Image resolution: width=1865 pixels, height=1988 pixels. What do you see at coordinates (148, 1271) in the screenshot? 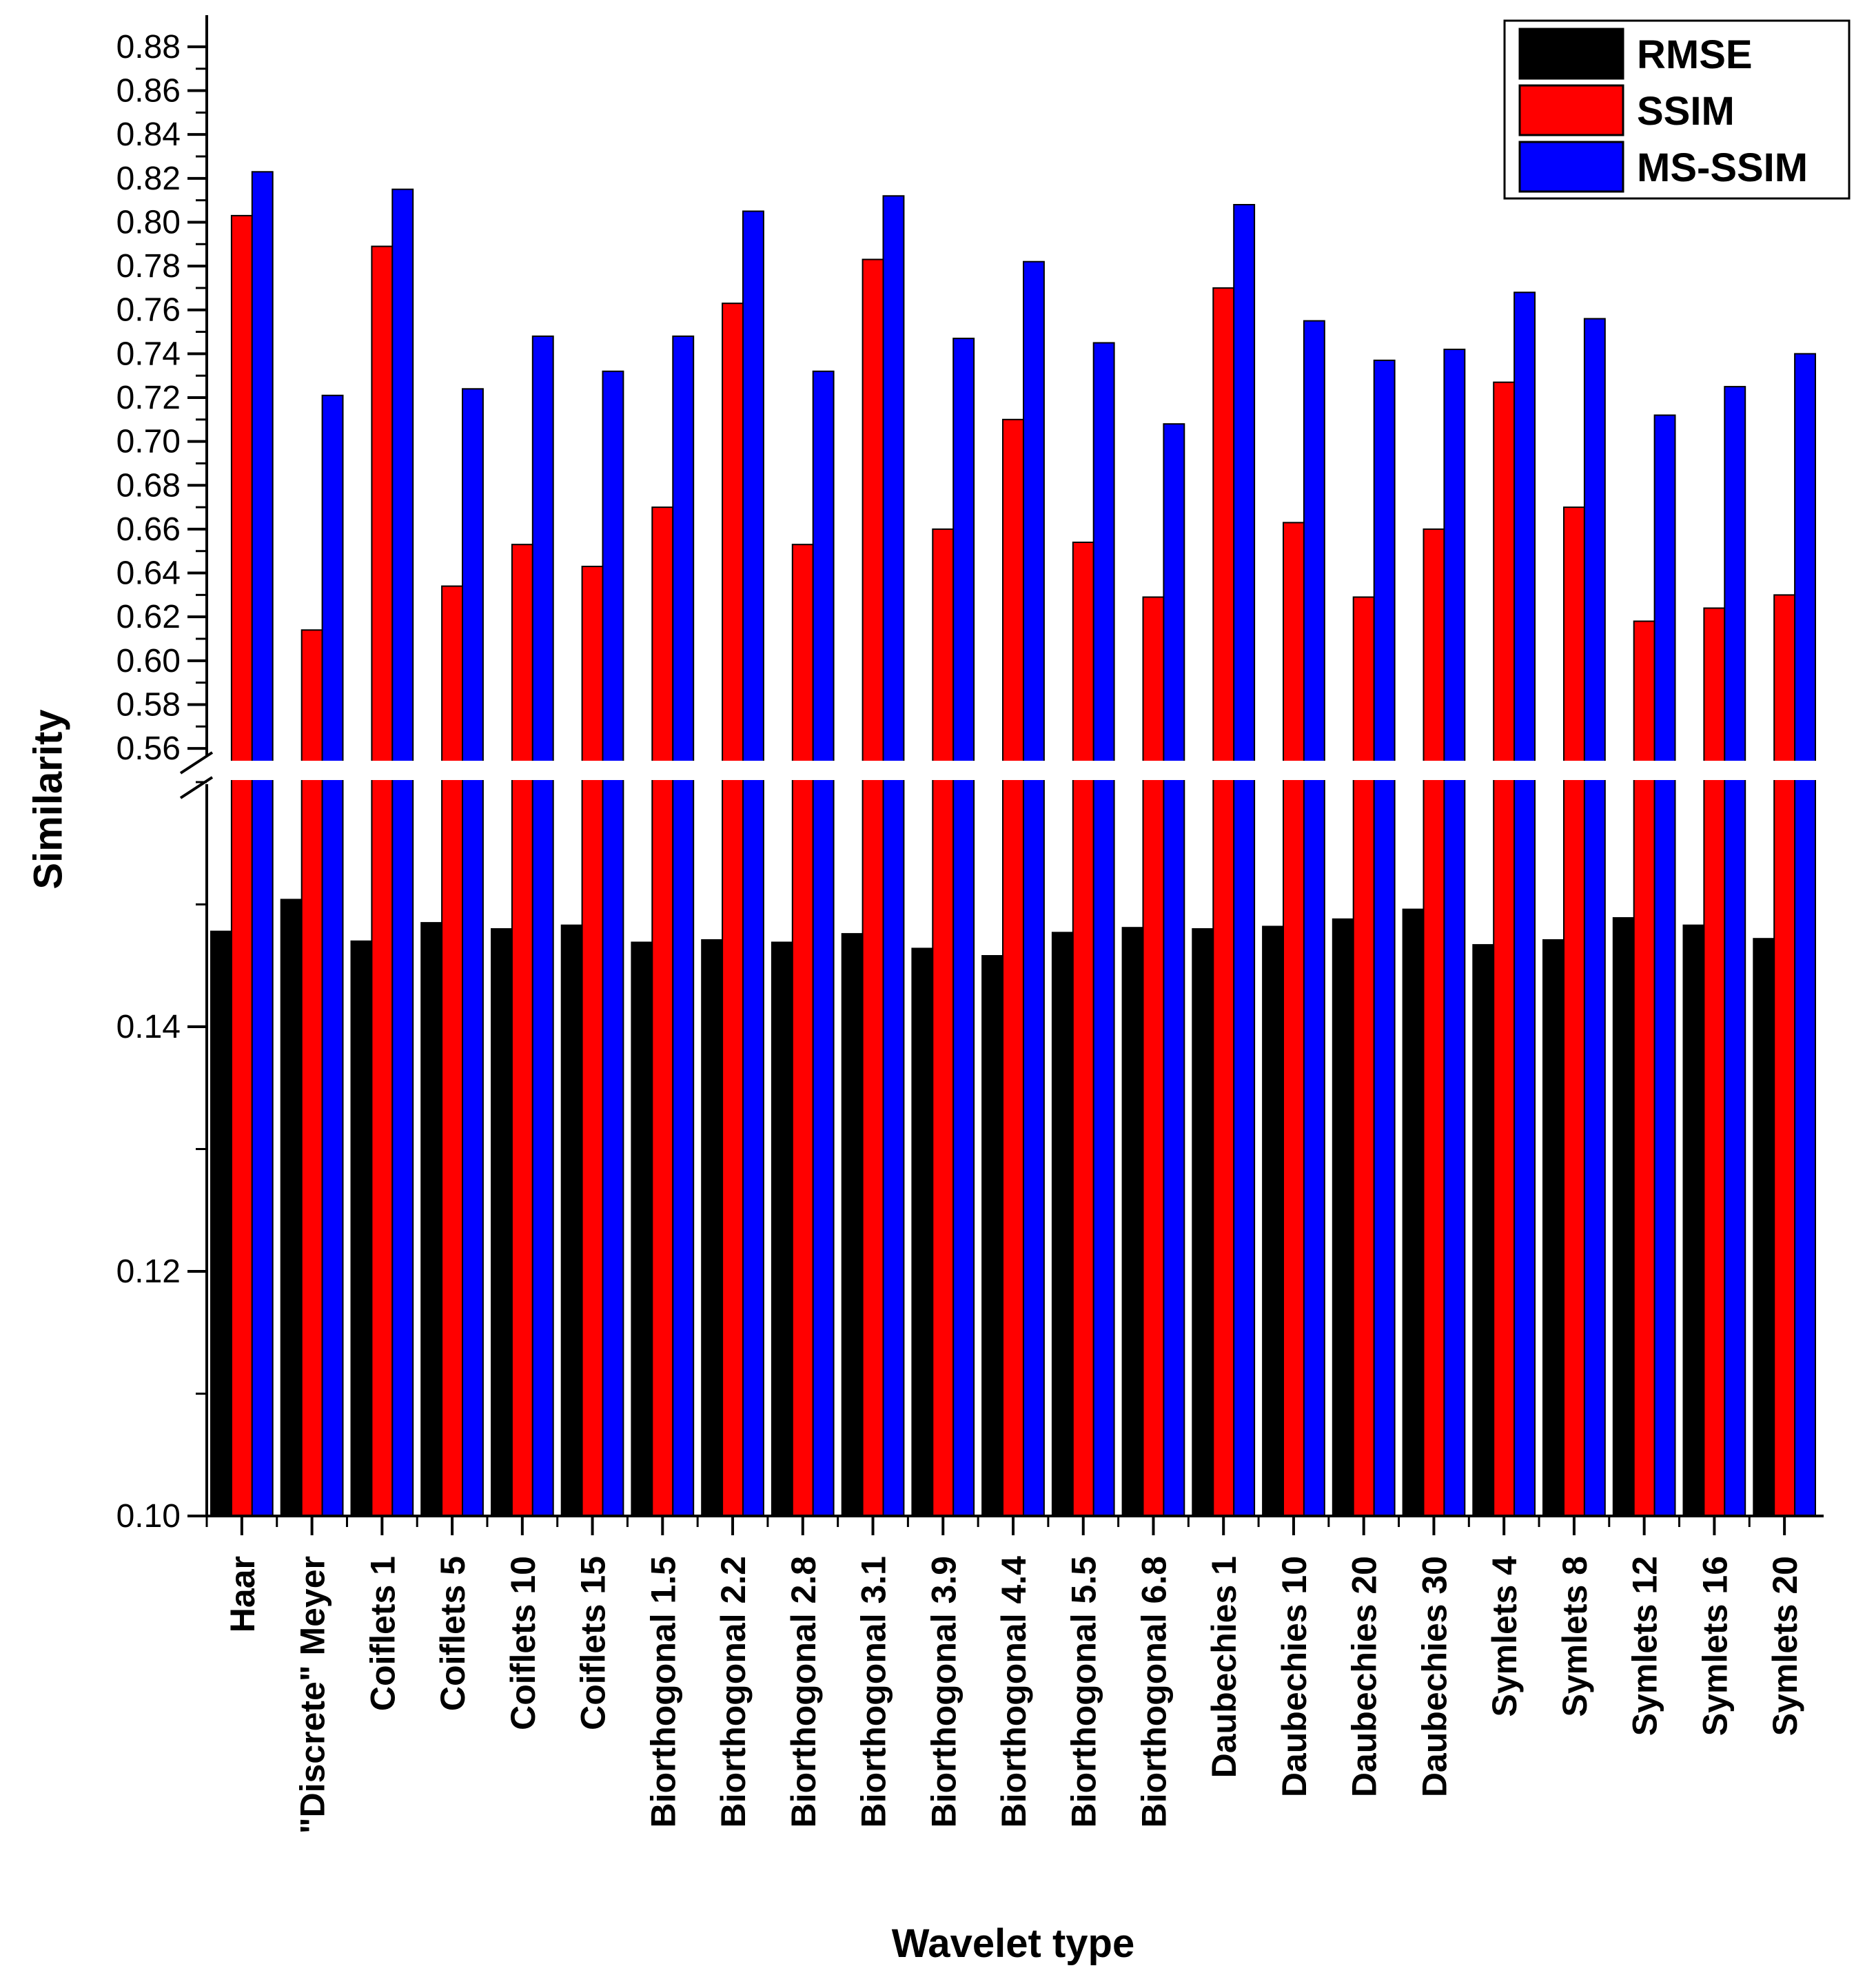
I see `y-tick-label: 0.12` at bounding box center [148, 1271].